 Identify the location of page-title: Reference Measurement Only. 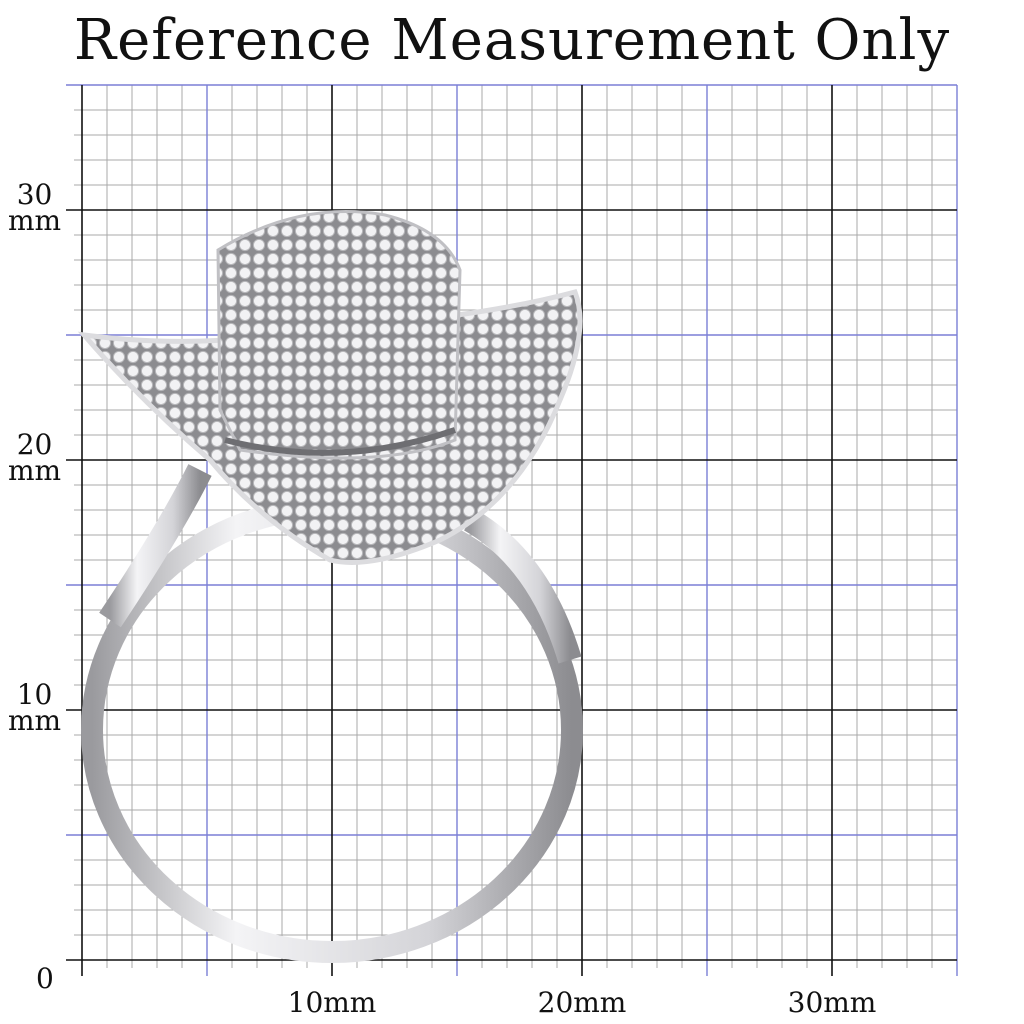
(512, 40).